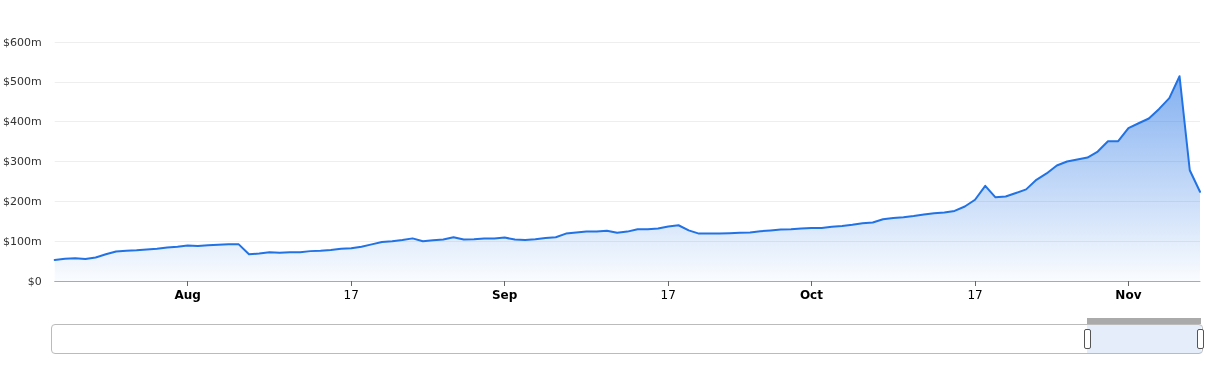 This screenshot has height=370, width=1205. I want to click on x-tick-label: Nov, so click(1128, 295).